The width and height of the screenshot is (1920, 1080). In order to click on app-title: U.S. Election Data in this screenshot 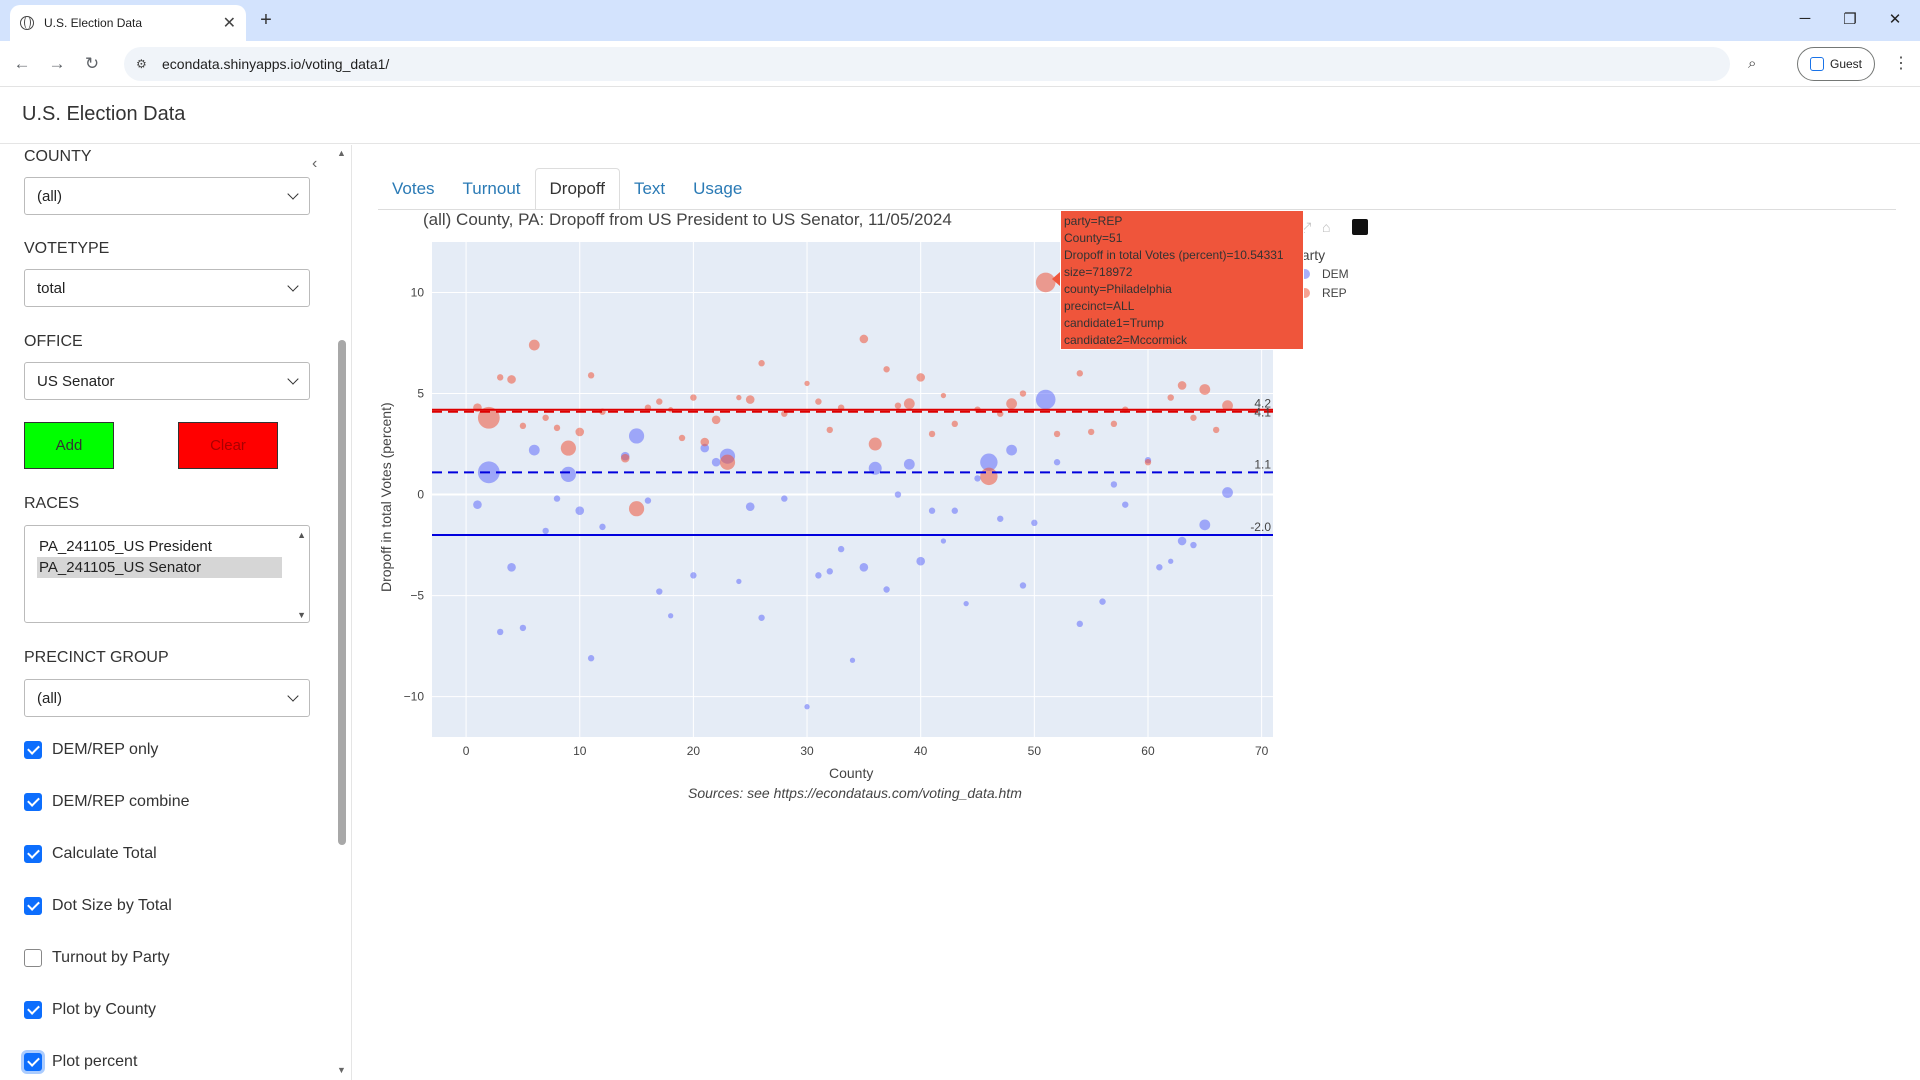, I will do `click(104, 114)`.